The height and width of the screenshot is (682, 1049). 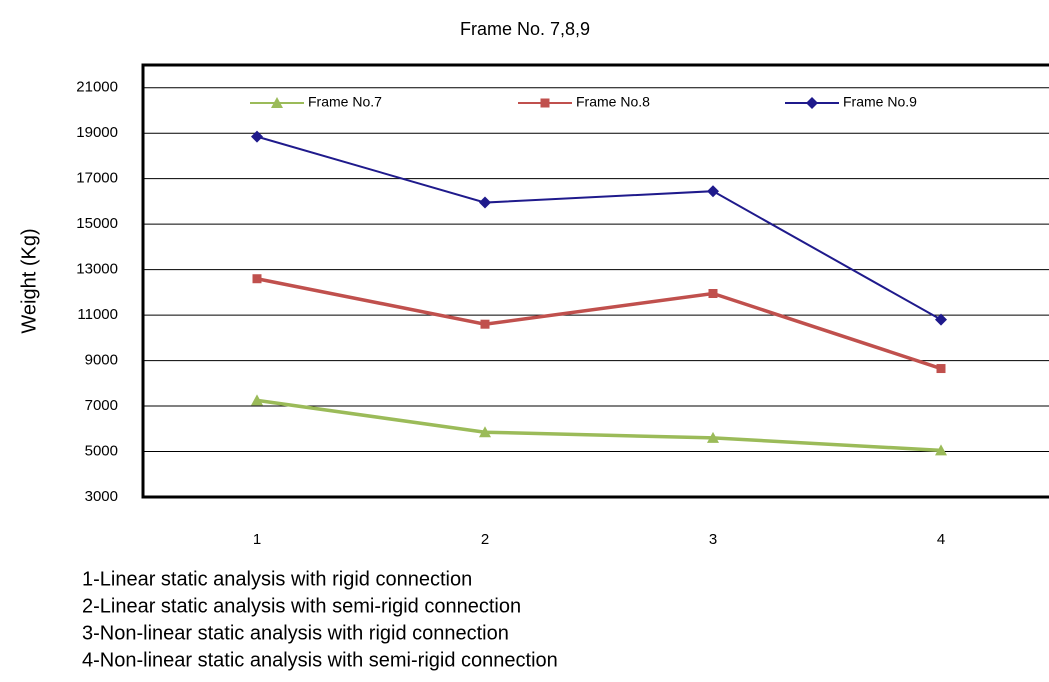 I want to click on x-tick-label: 4, so click(x=941, y=539).